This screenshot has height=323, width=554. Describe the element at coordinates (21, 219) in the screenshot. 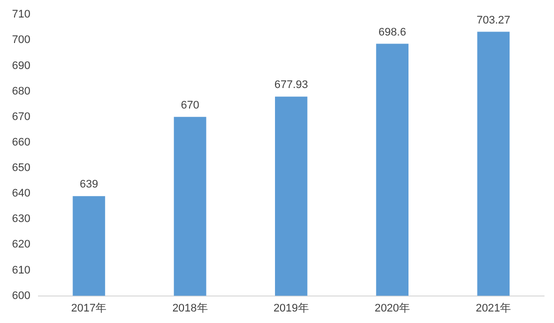

I see `y-tick-label: 630` at that location.